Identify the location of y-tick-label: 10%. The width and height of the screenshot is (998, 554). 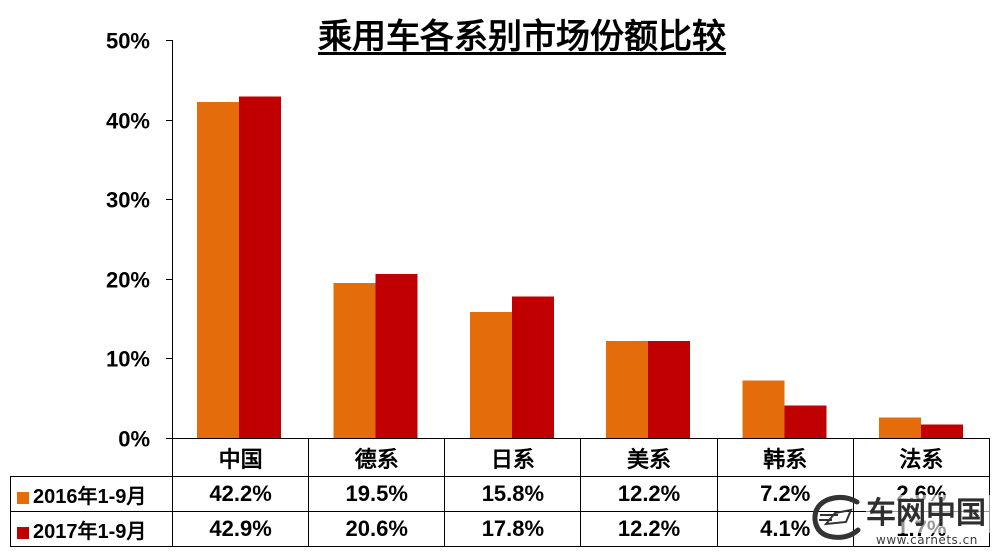
(128, 359).